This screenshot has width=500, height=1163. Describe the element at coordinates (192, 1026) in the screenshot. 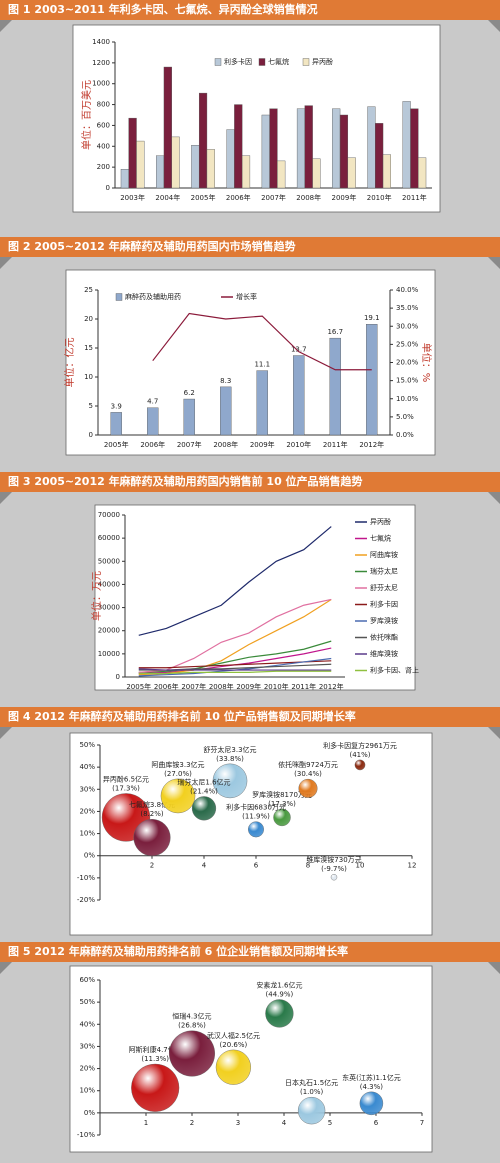

I see `bubble-value-label: (26.8%)` at that location.